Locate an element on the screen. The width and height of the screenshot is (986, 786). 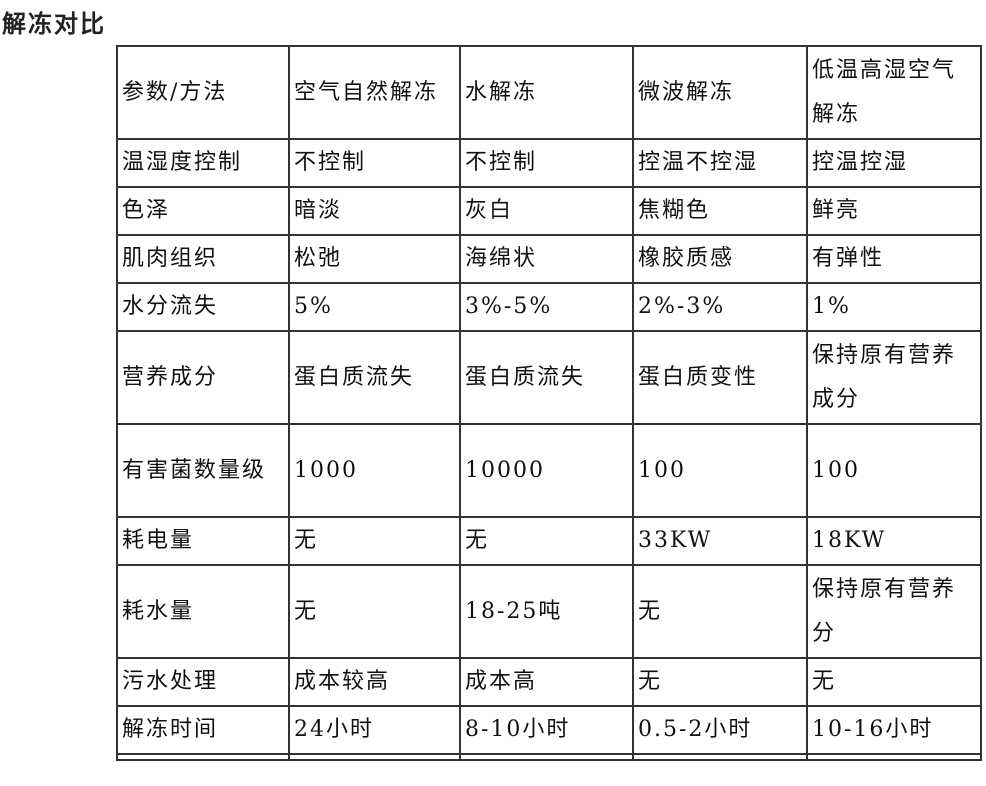
table-row: 耗水量无 18-25吨无保持原有营养分 is located at coordinates (549, 611).